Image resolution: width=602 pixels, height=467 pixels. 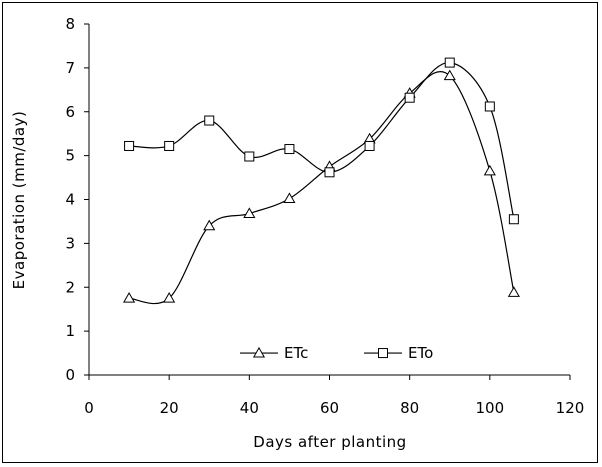 I want to click on y-tick-label: 5, so click(x=70, y=156).